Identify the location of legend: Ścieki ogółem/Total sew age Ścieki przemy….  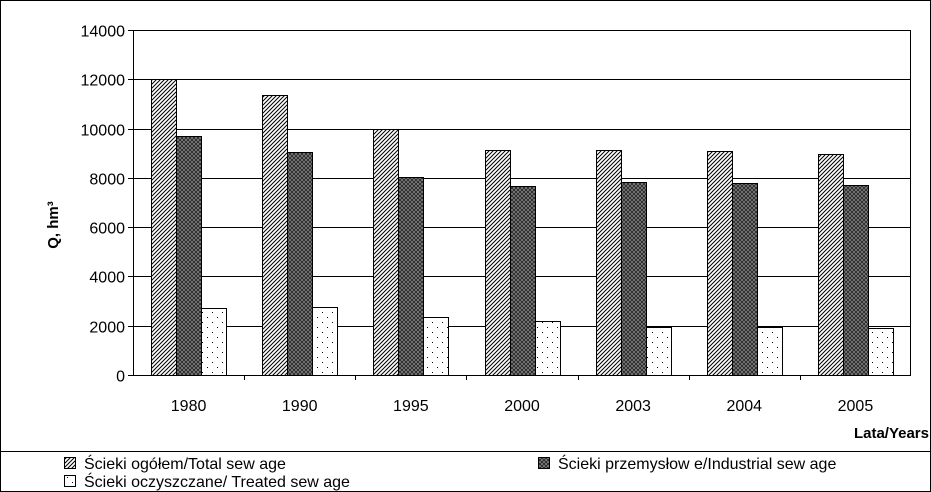
(450, 472).